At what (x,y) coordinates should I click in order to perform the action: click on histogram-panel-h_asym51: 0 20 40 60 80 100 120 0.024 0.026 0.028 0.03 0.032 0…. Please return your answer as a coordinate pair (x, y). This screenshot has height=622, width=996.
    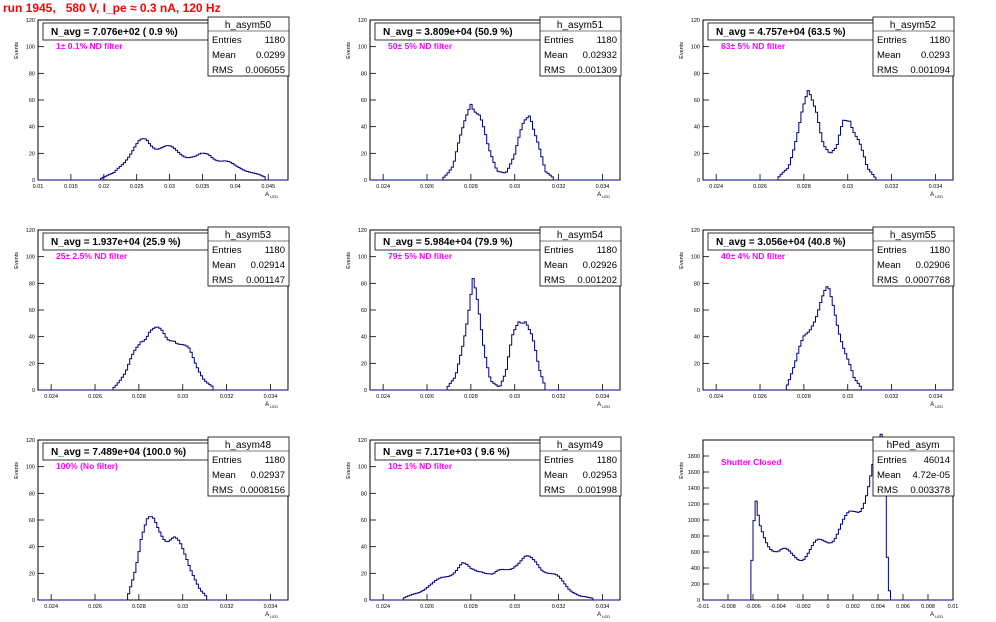
    Looking at the image, I should click on (484, 107).